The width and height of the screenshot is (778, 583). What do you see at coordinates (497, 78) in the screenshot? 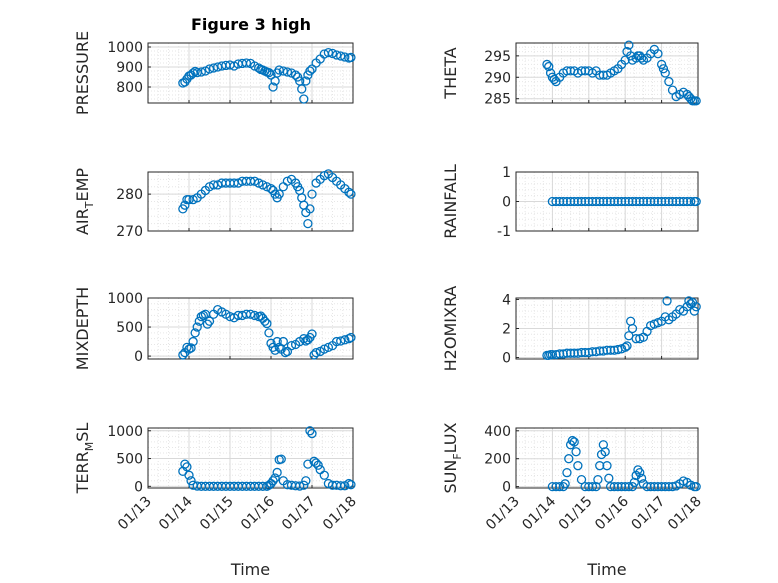
I see `y-tick-label: 290` at bounding box center [497, 78].